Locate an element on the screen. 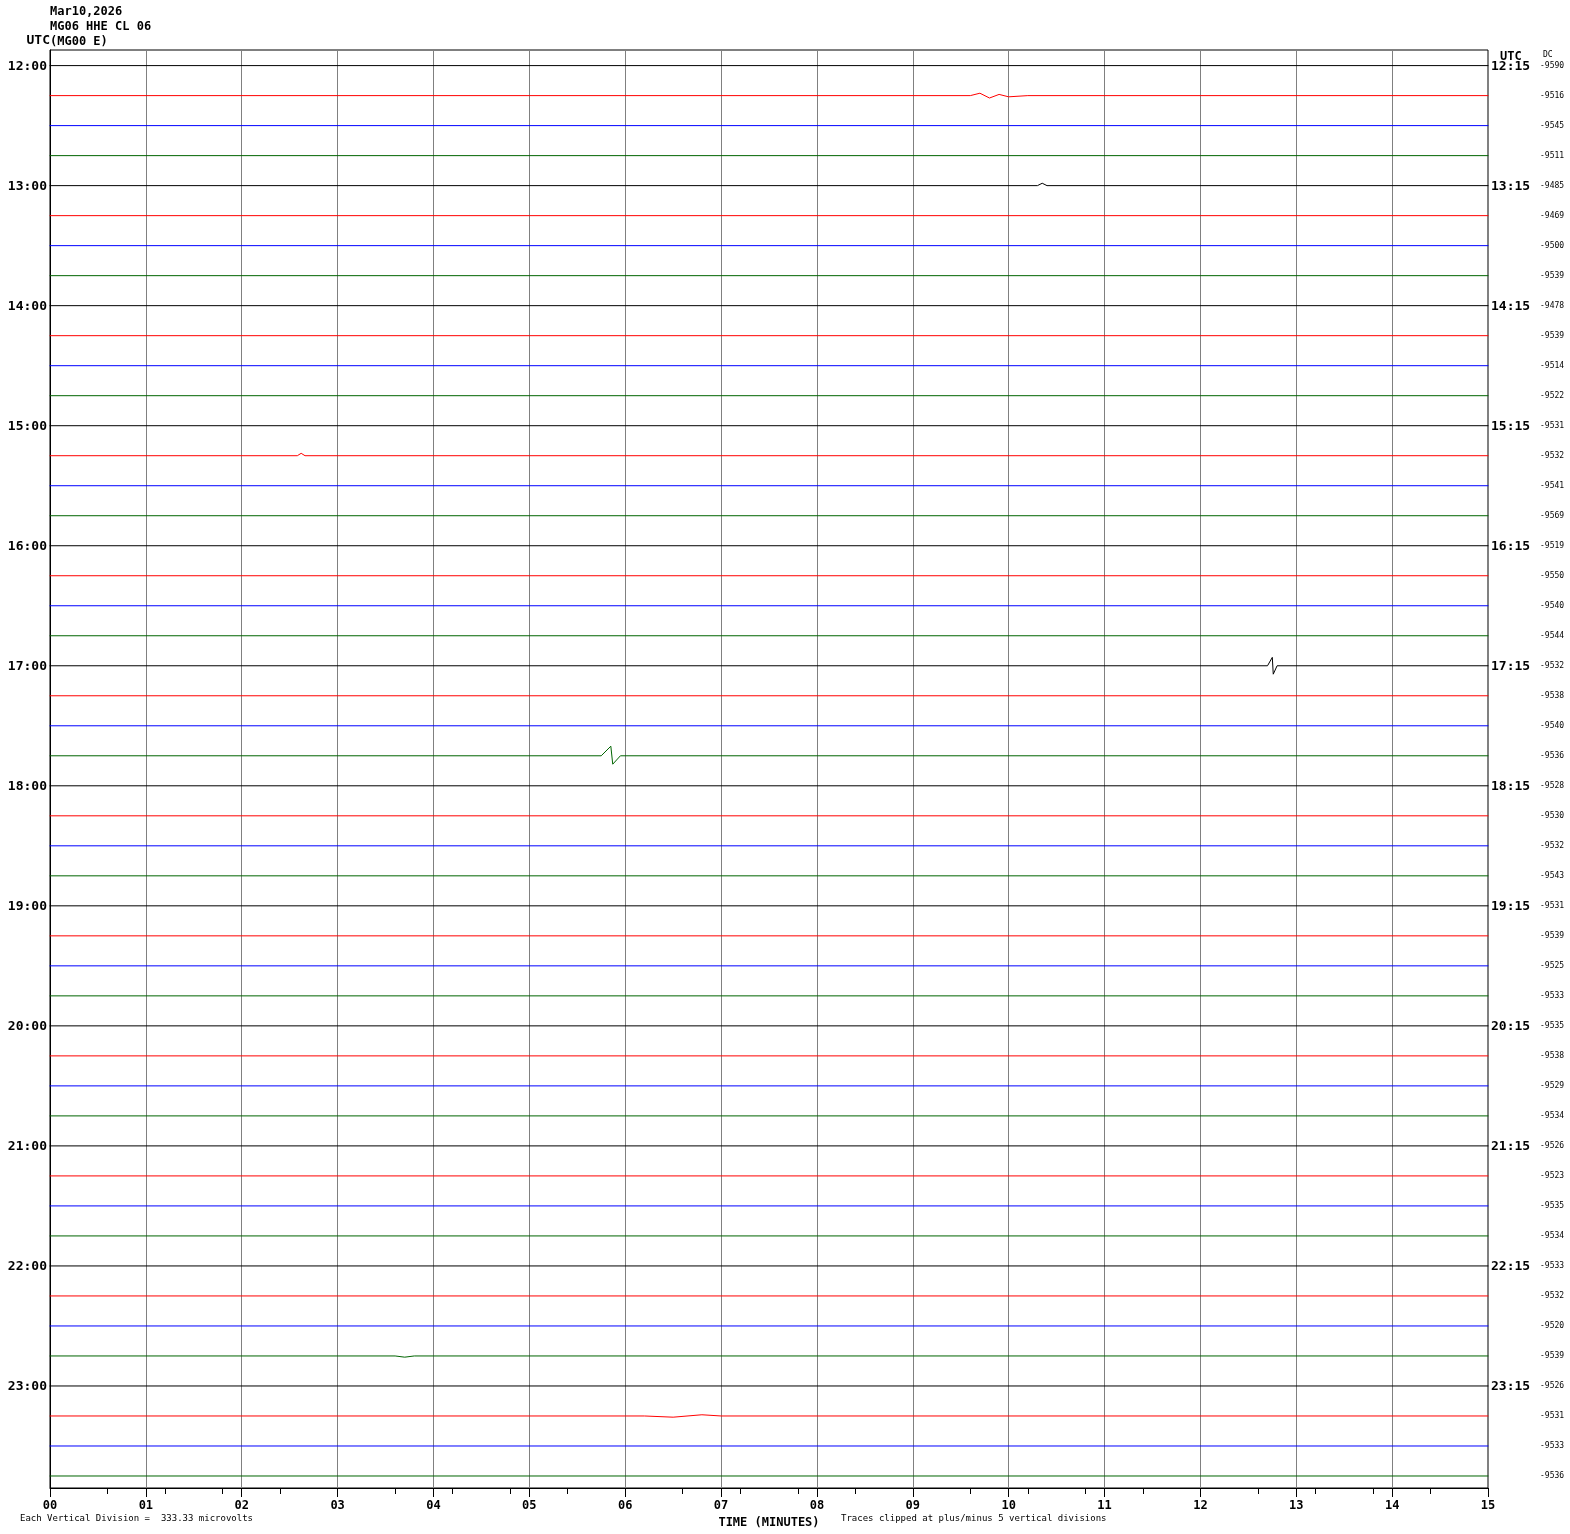 Image resolution: width=1570 pixels, height=1534 pixels. text: 23:15 is located at coordinates (1511, 1385).